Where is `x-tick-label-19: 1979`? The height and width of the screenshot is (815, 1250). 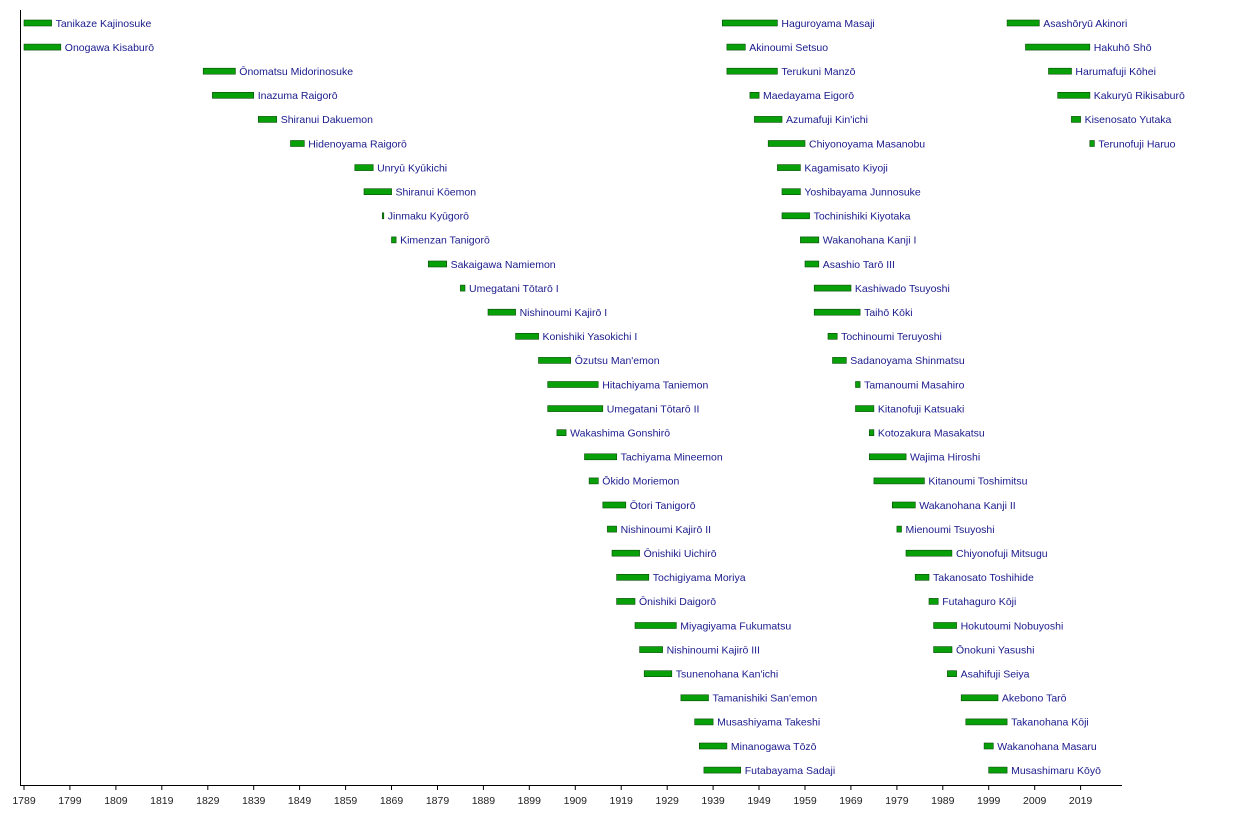
x-tick-label-19: 1979 is located at coordinates (897, 801).